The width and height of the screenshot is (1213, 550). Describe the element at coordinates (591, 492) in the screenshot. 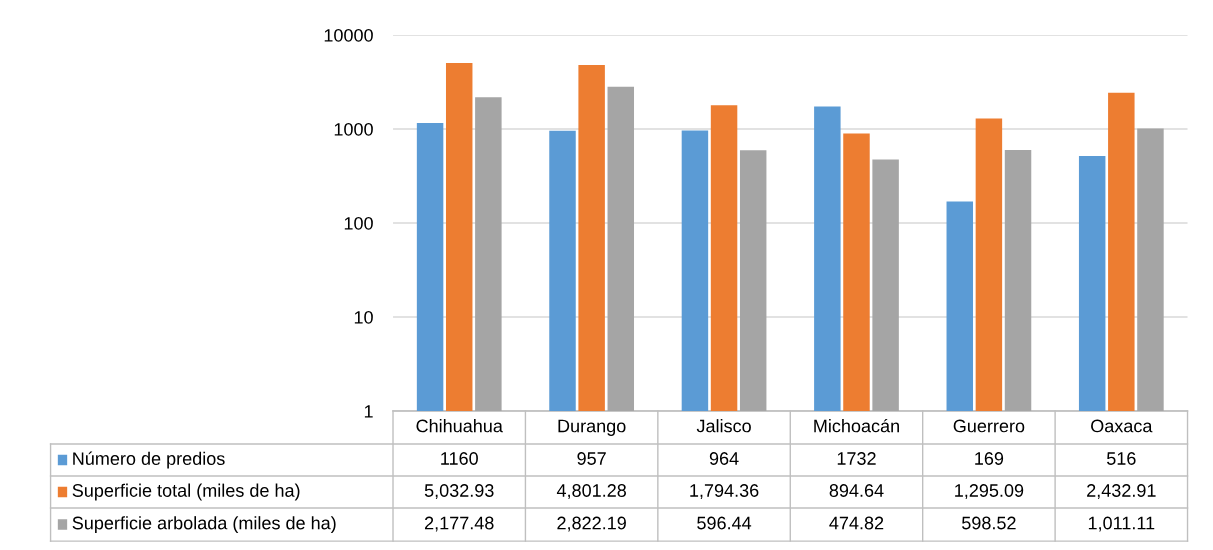

I see `data-label: 4,801.28` at that location.